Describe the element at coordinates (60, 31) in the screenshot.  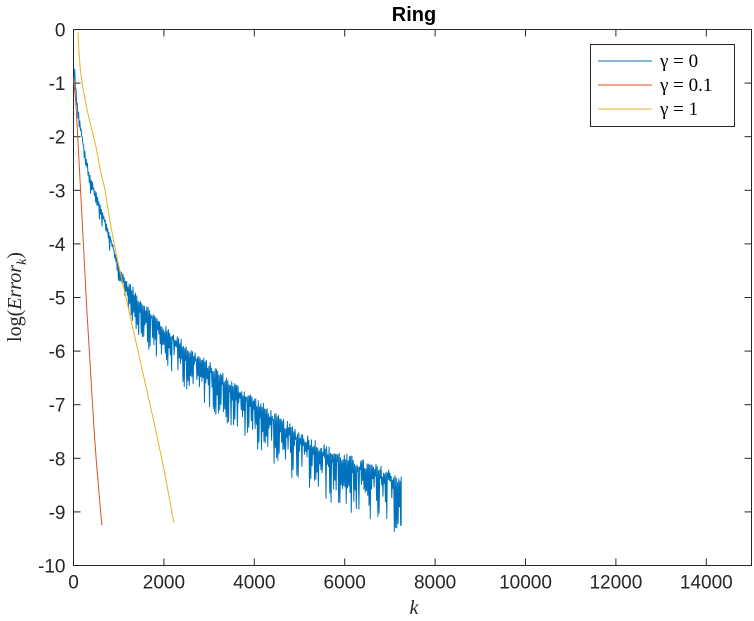
I see `y-tick-label: 0` at that location.